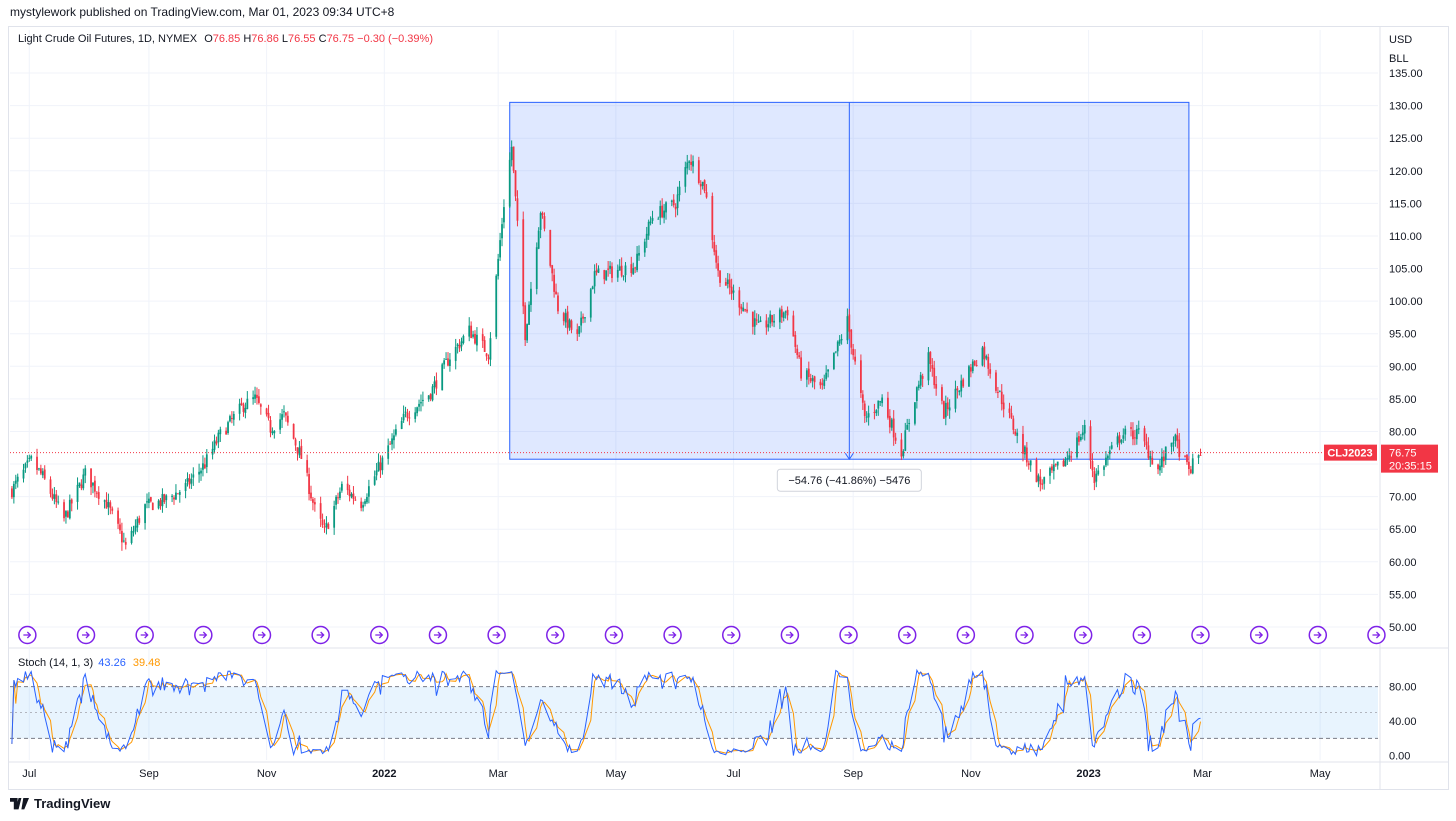  I want to click on price-tick-label: 60.00, so click(1403, 563).